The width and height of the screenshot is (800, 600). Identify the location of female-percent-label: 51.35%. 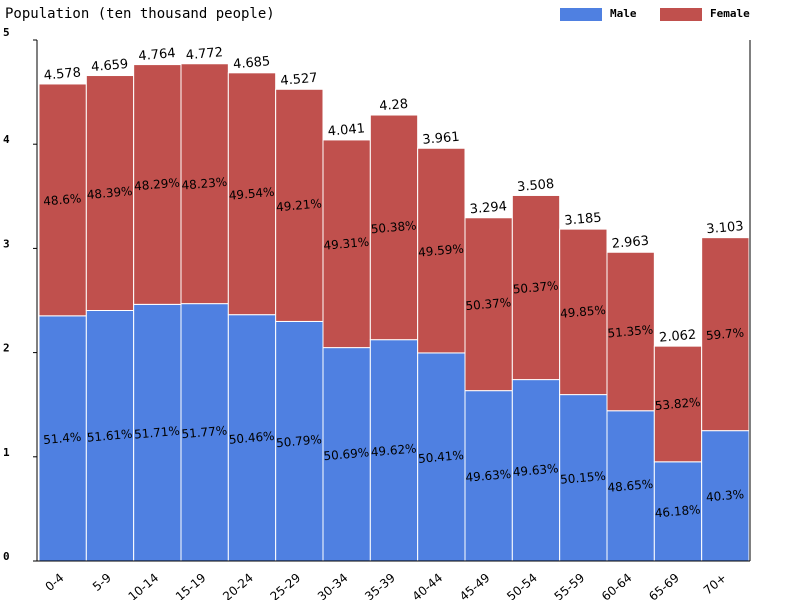
(630, 332).